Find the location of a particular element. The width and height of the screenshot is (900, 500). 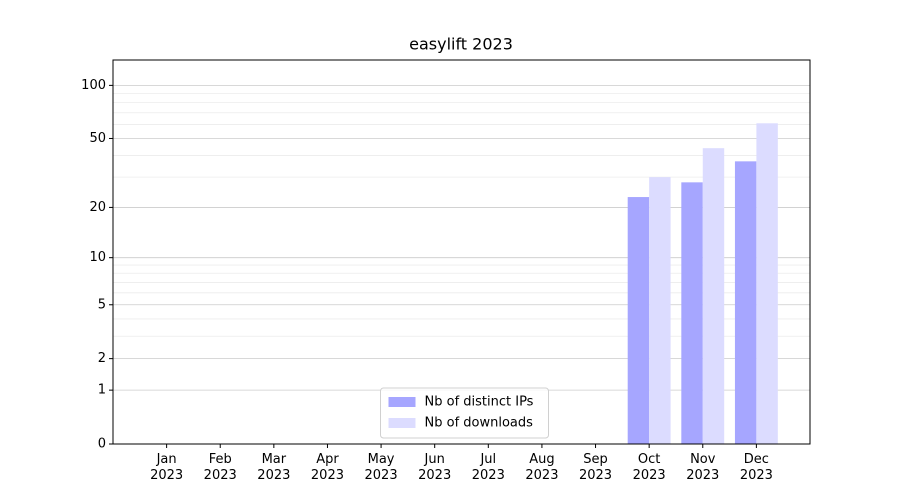

legend-box is located at coordinates (464, 413).